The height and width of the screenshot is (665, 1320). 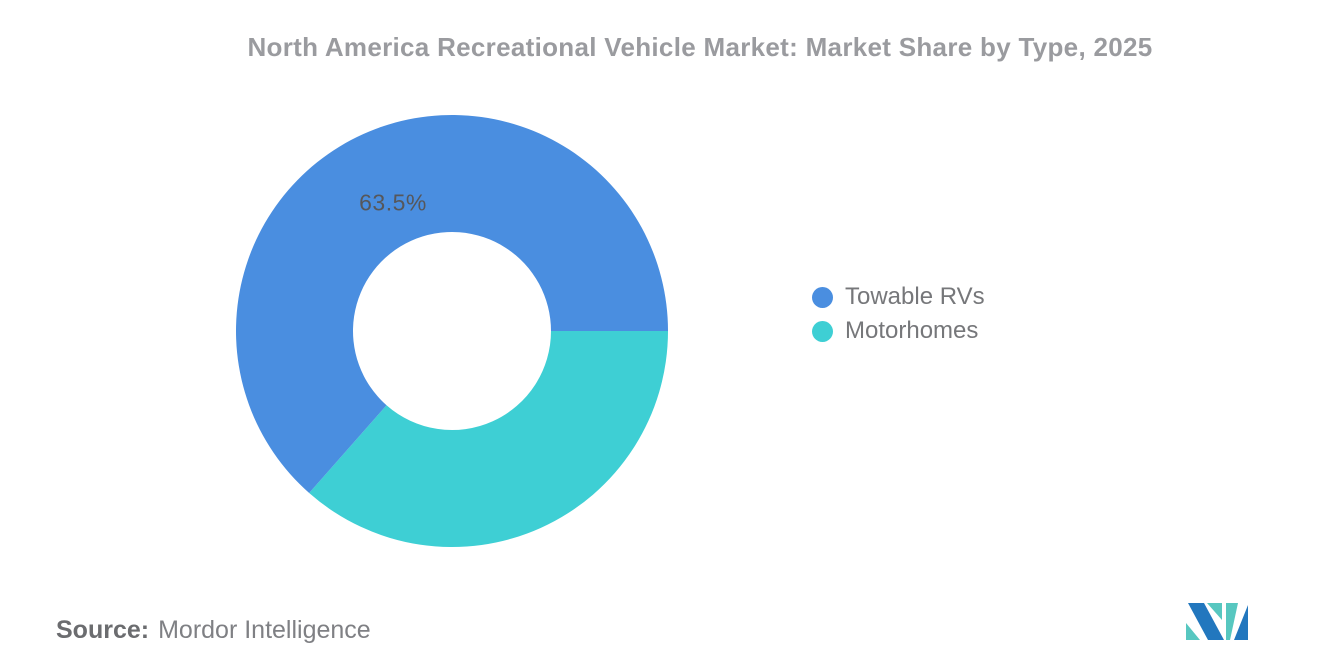 I want to click on source-label: Source:, so click(x=103, y=630).